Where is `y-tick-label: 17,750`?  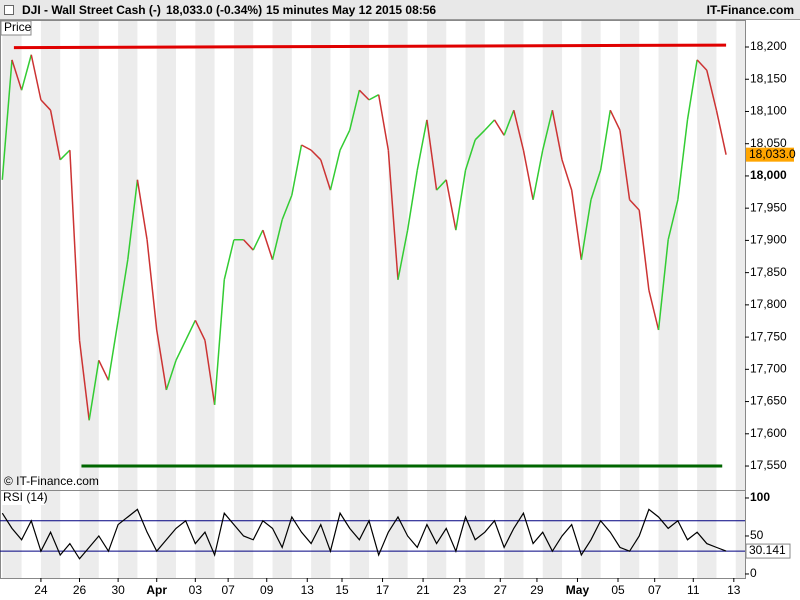
y-tick-label: 17,750 is located at coordinates (768, 336).